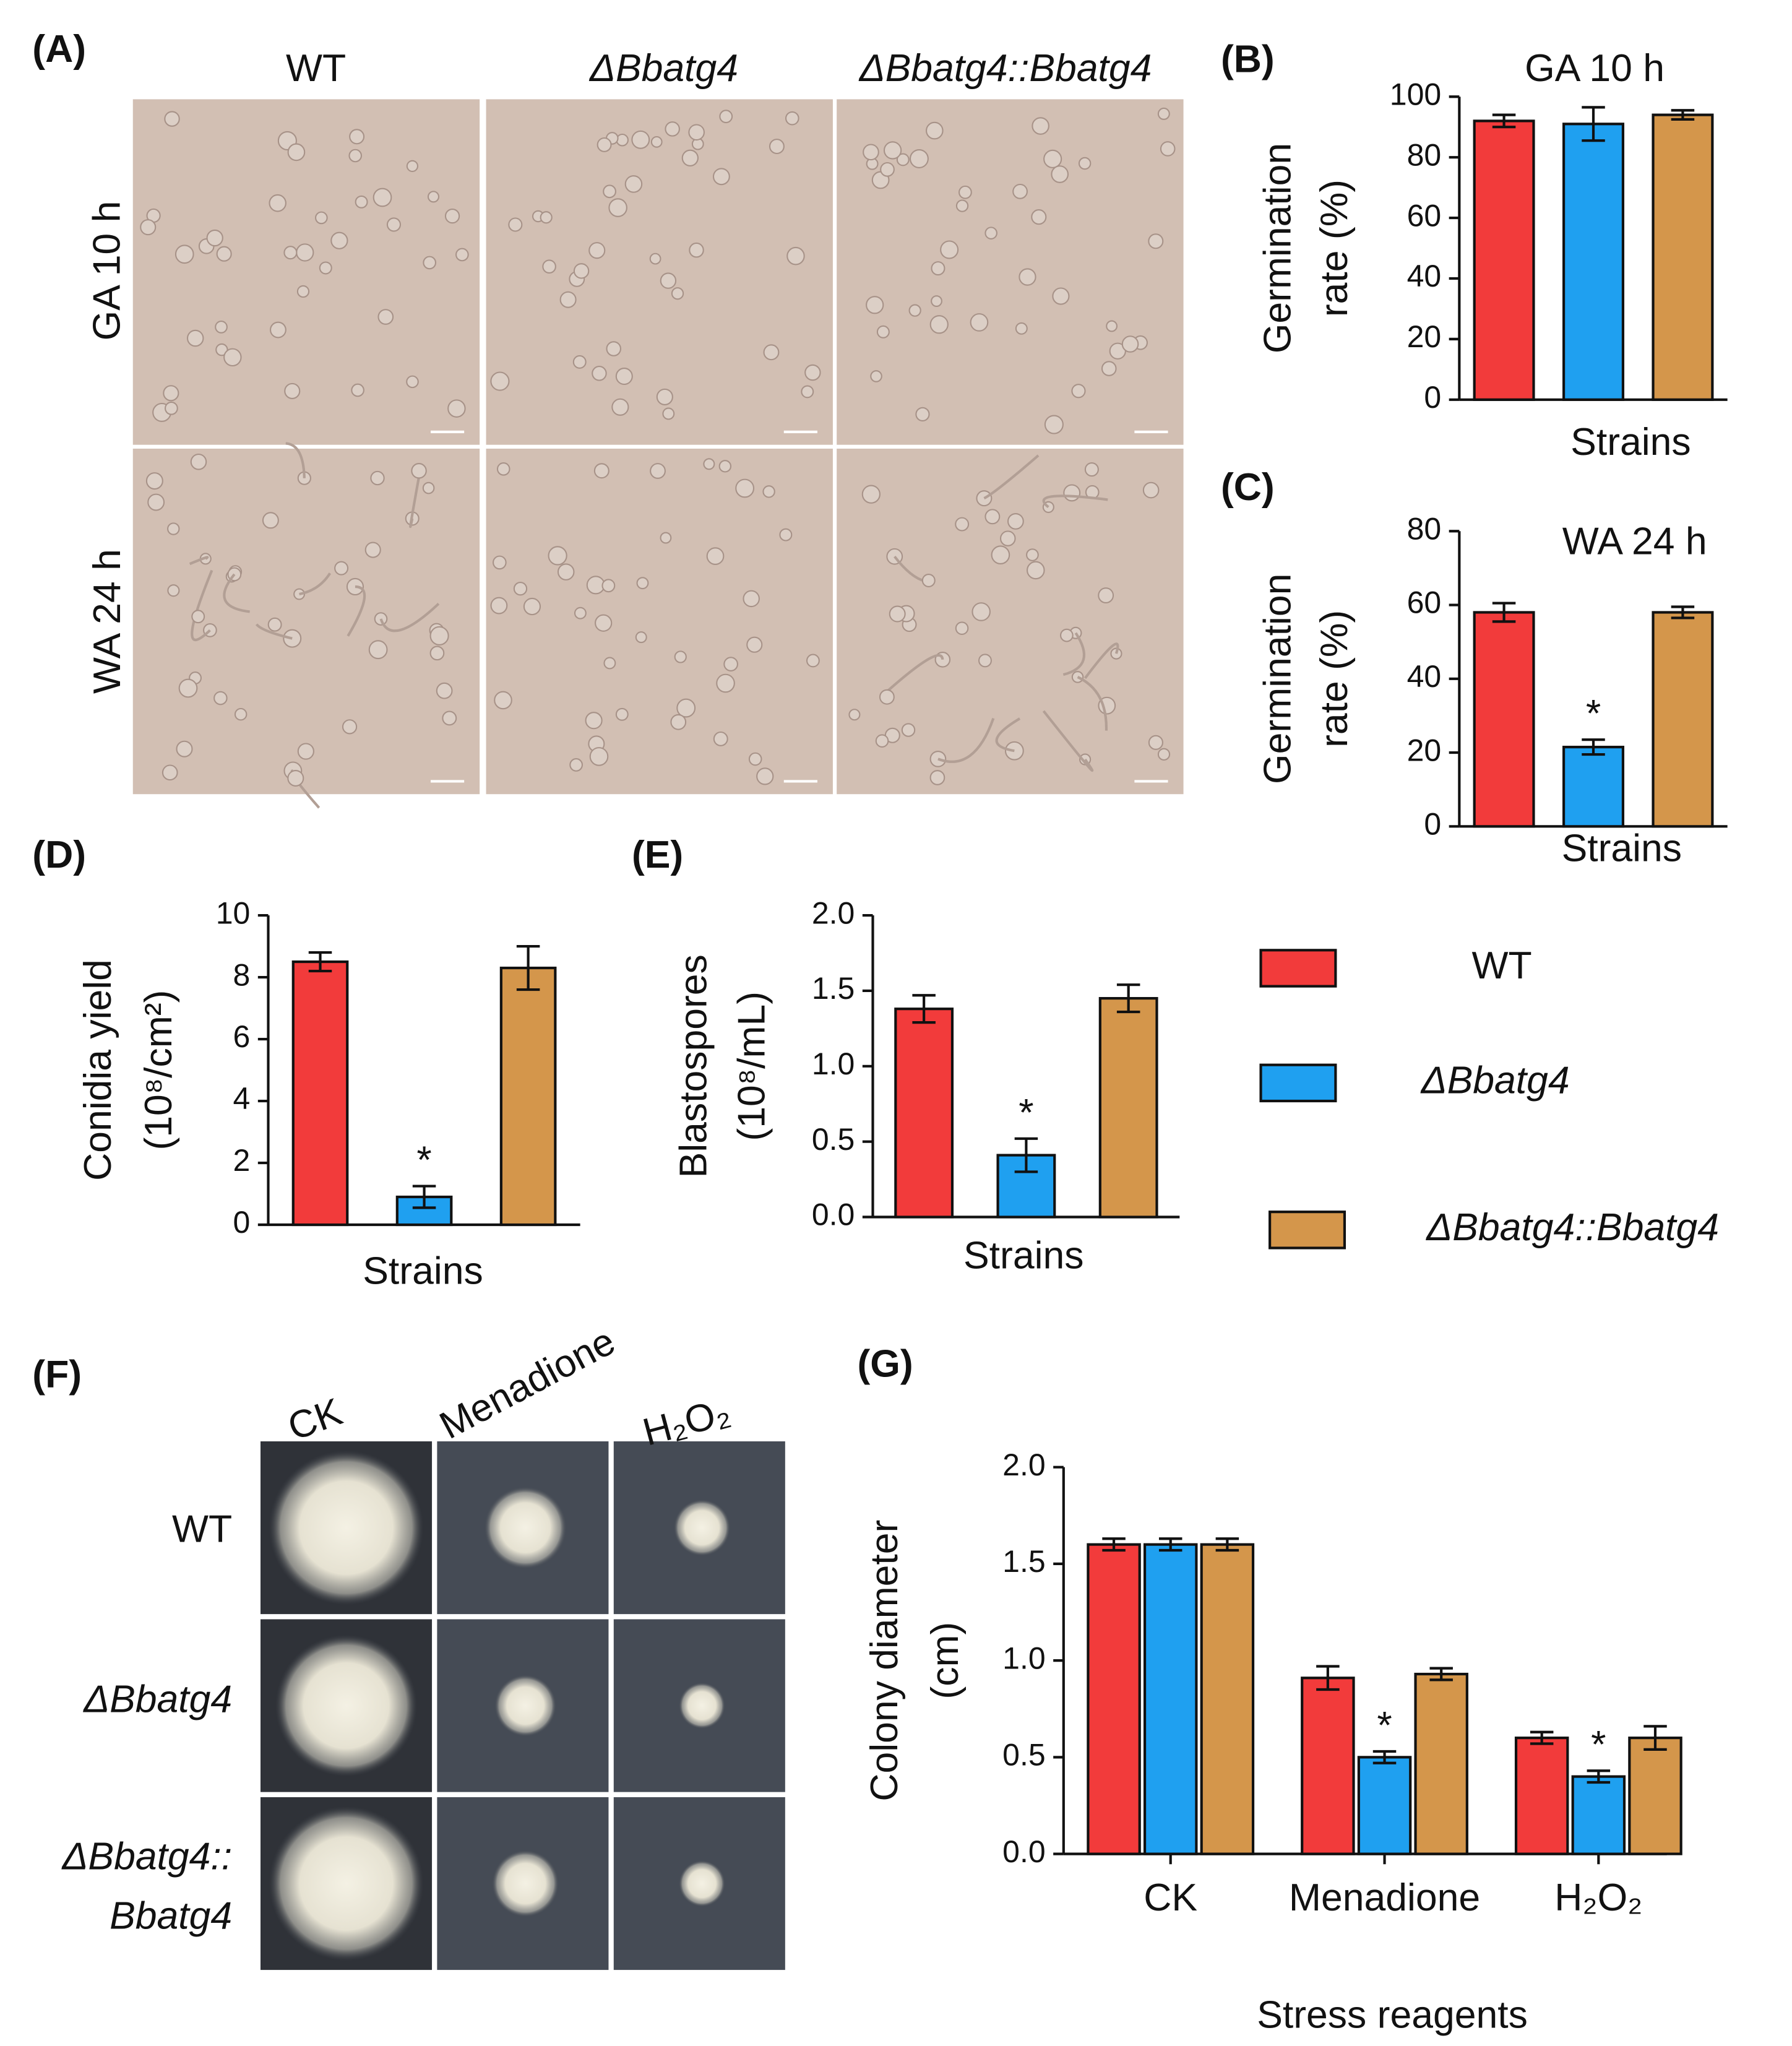 The width and height of the screenshot is (1792, 2046). Describe the element at coordinates (1622, 848) in the screenshot. I see `x-axis-label: Strains` at that location.